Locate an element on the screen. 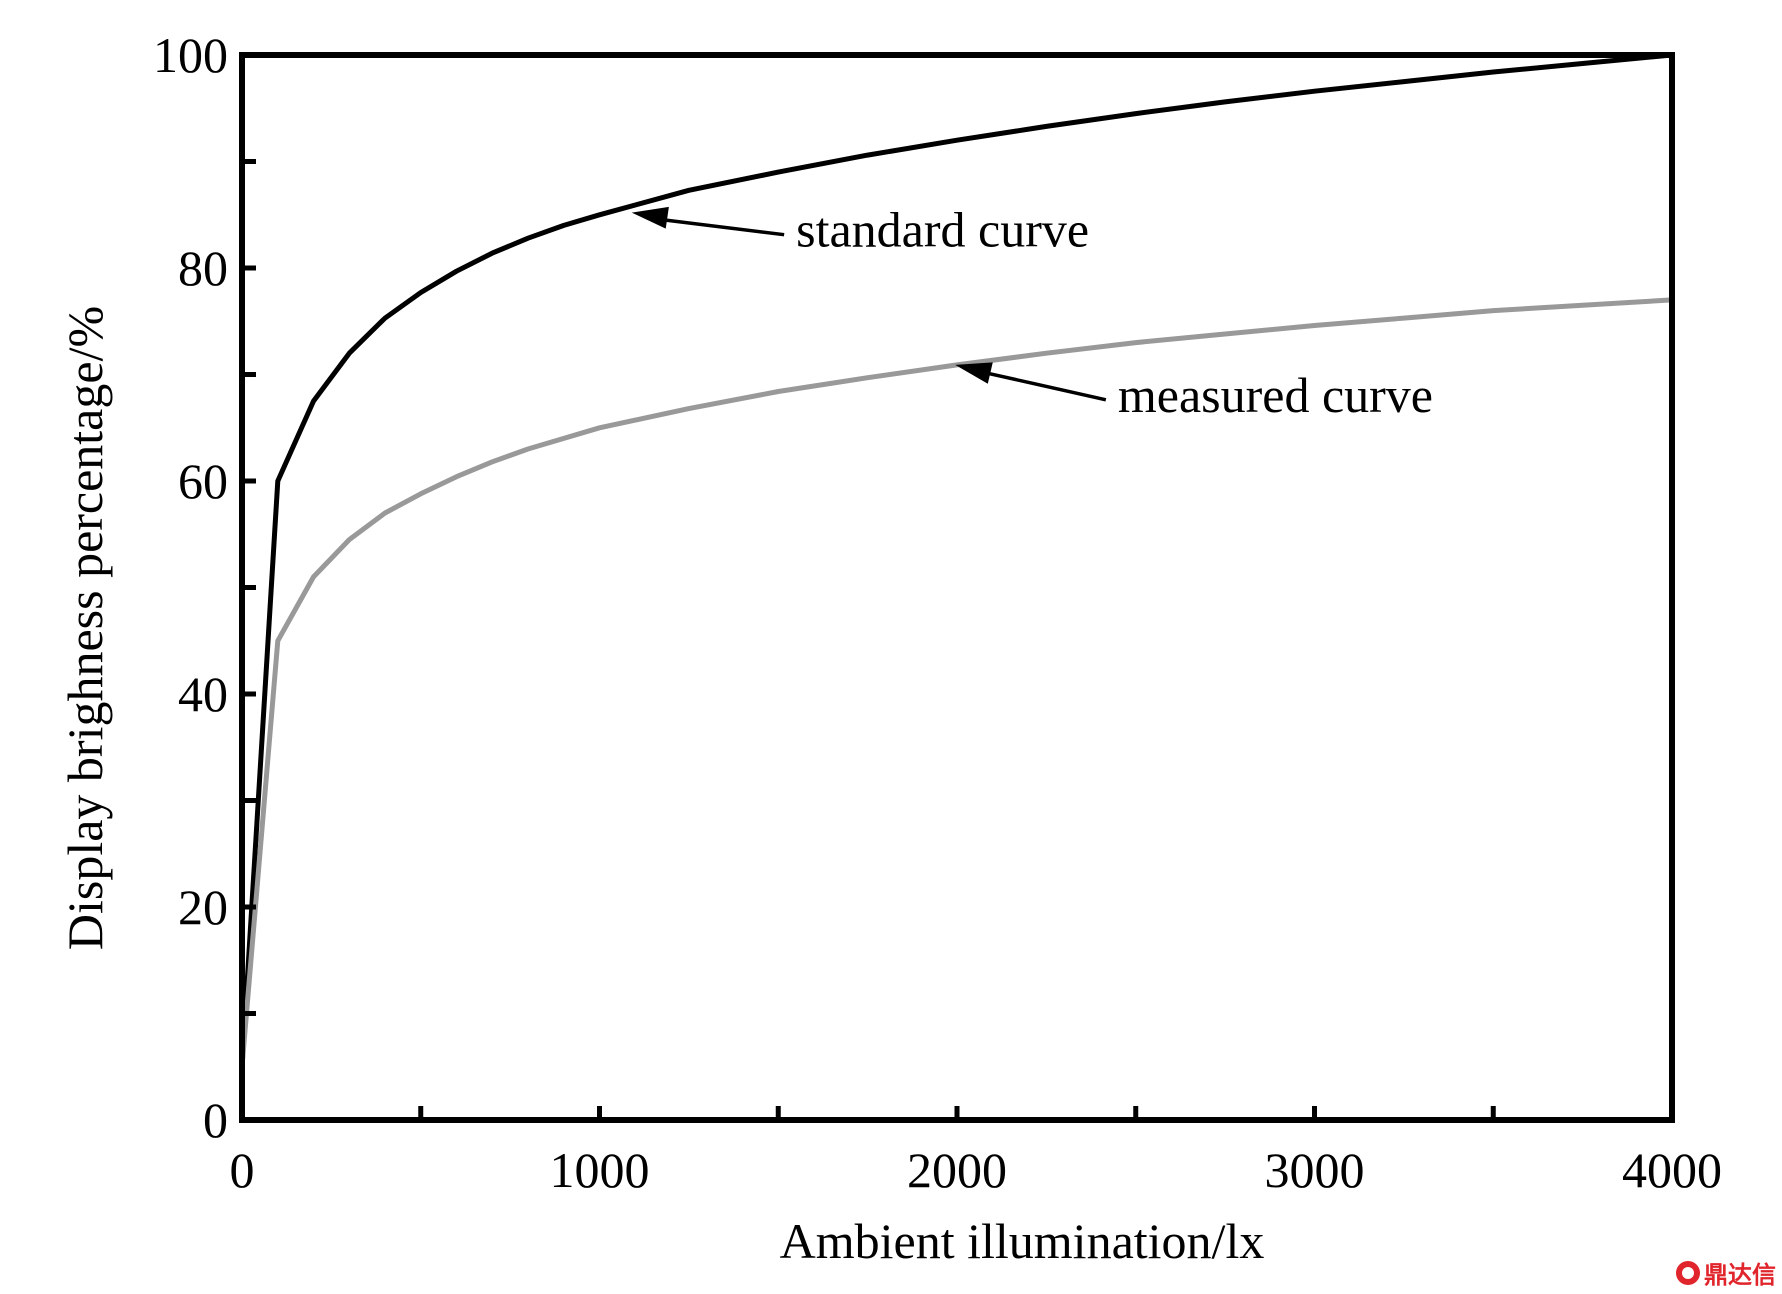 The height and width of the screenshot is (1294, 1782). x-axis-title: Ambient illumination/lx is located at coordinates (1022, 1241).